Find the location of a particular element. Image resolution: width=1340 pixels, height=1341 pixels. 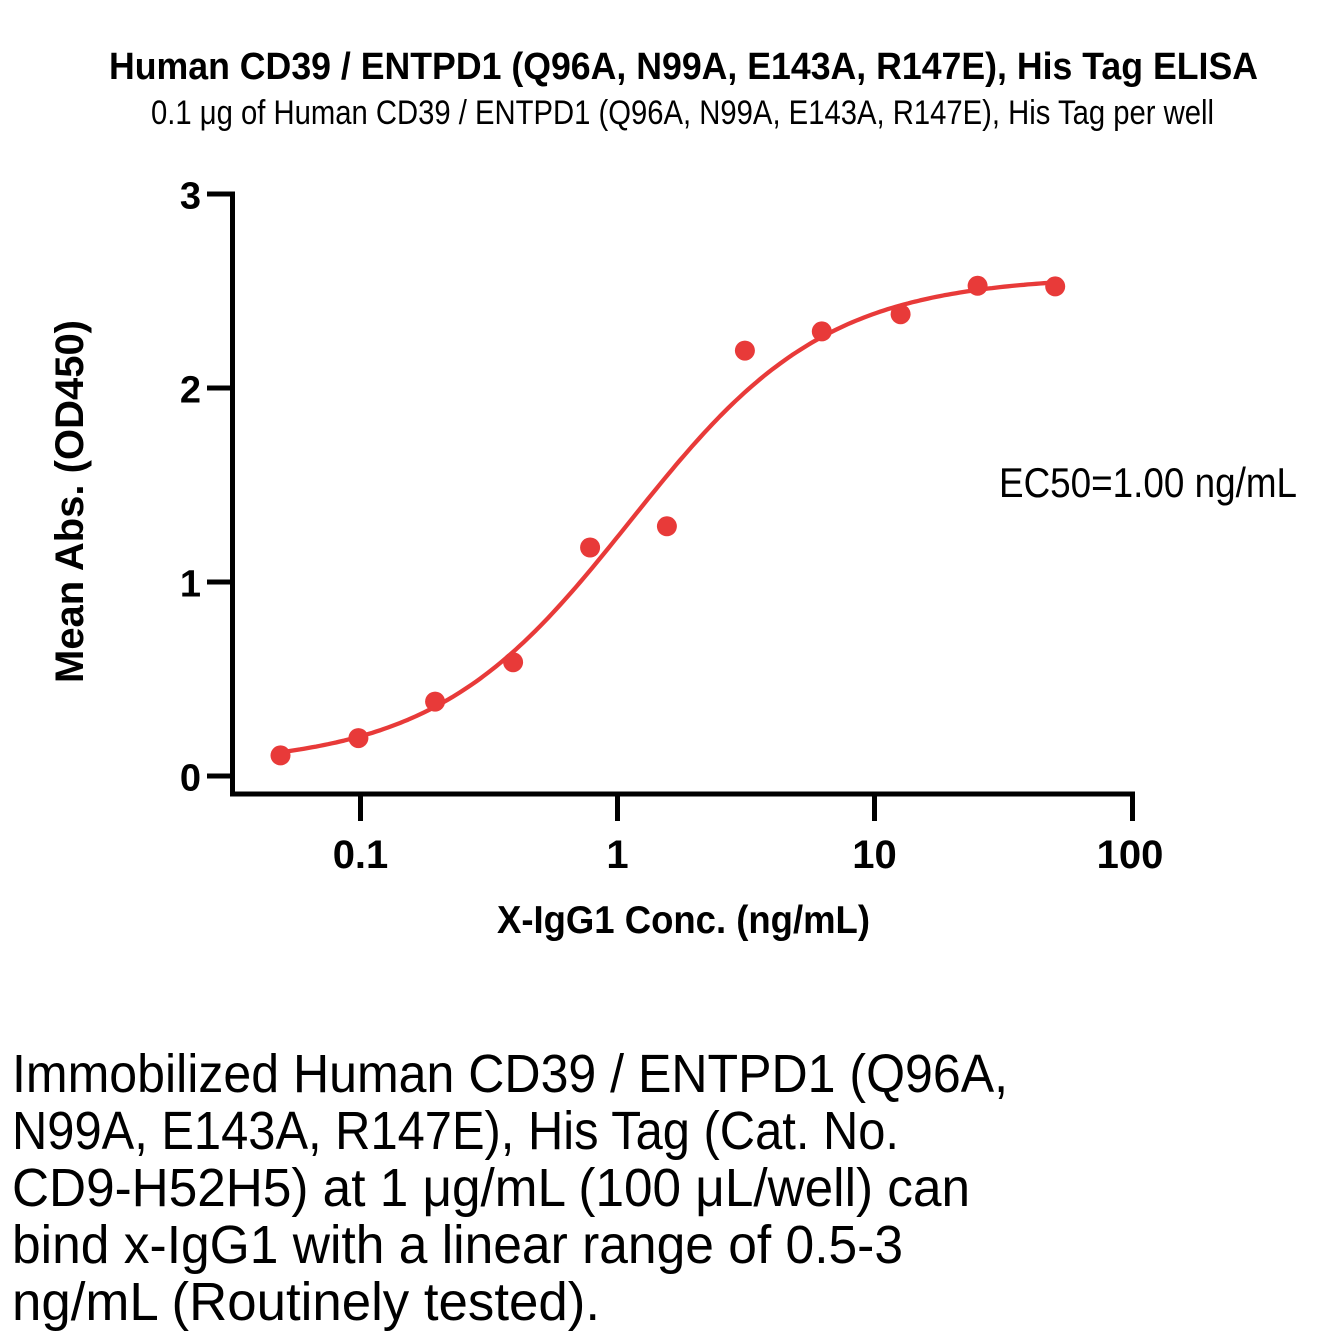

svg-text: 10 is located at coordinates (874, 855).